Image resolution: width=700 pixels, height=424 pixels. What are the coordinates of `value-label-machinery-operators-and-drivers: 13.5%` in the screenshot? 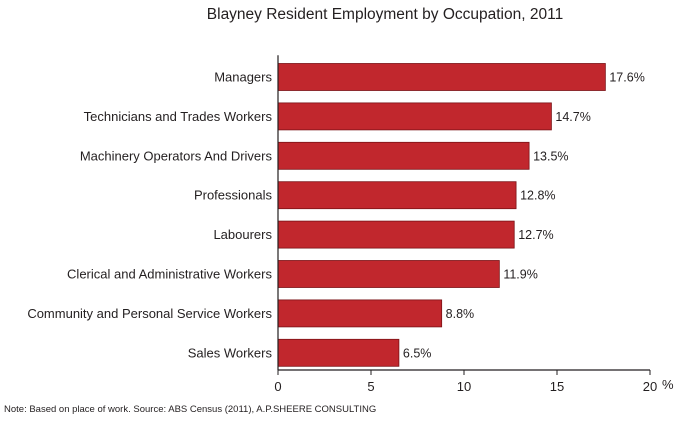 It's located at (550, 156).